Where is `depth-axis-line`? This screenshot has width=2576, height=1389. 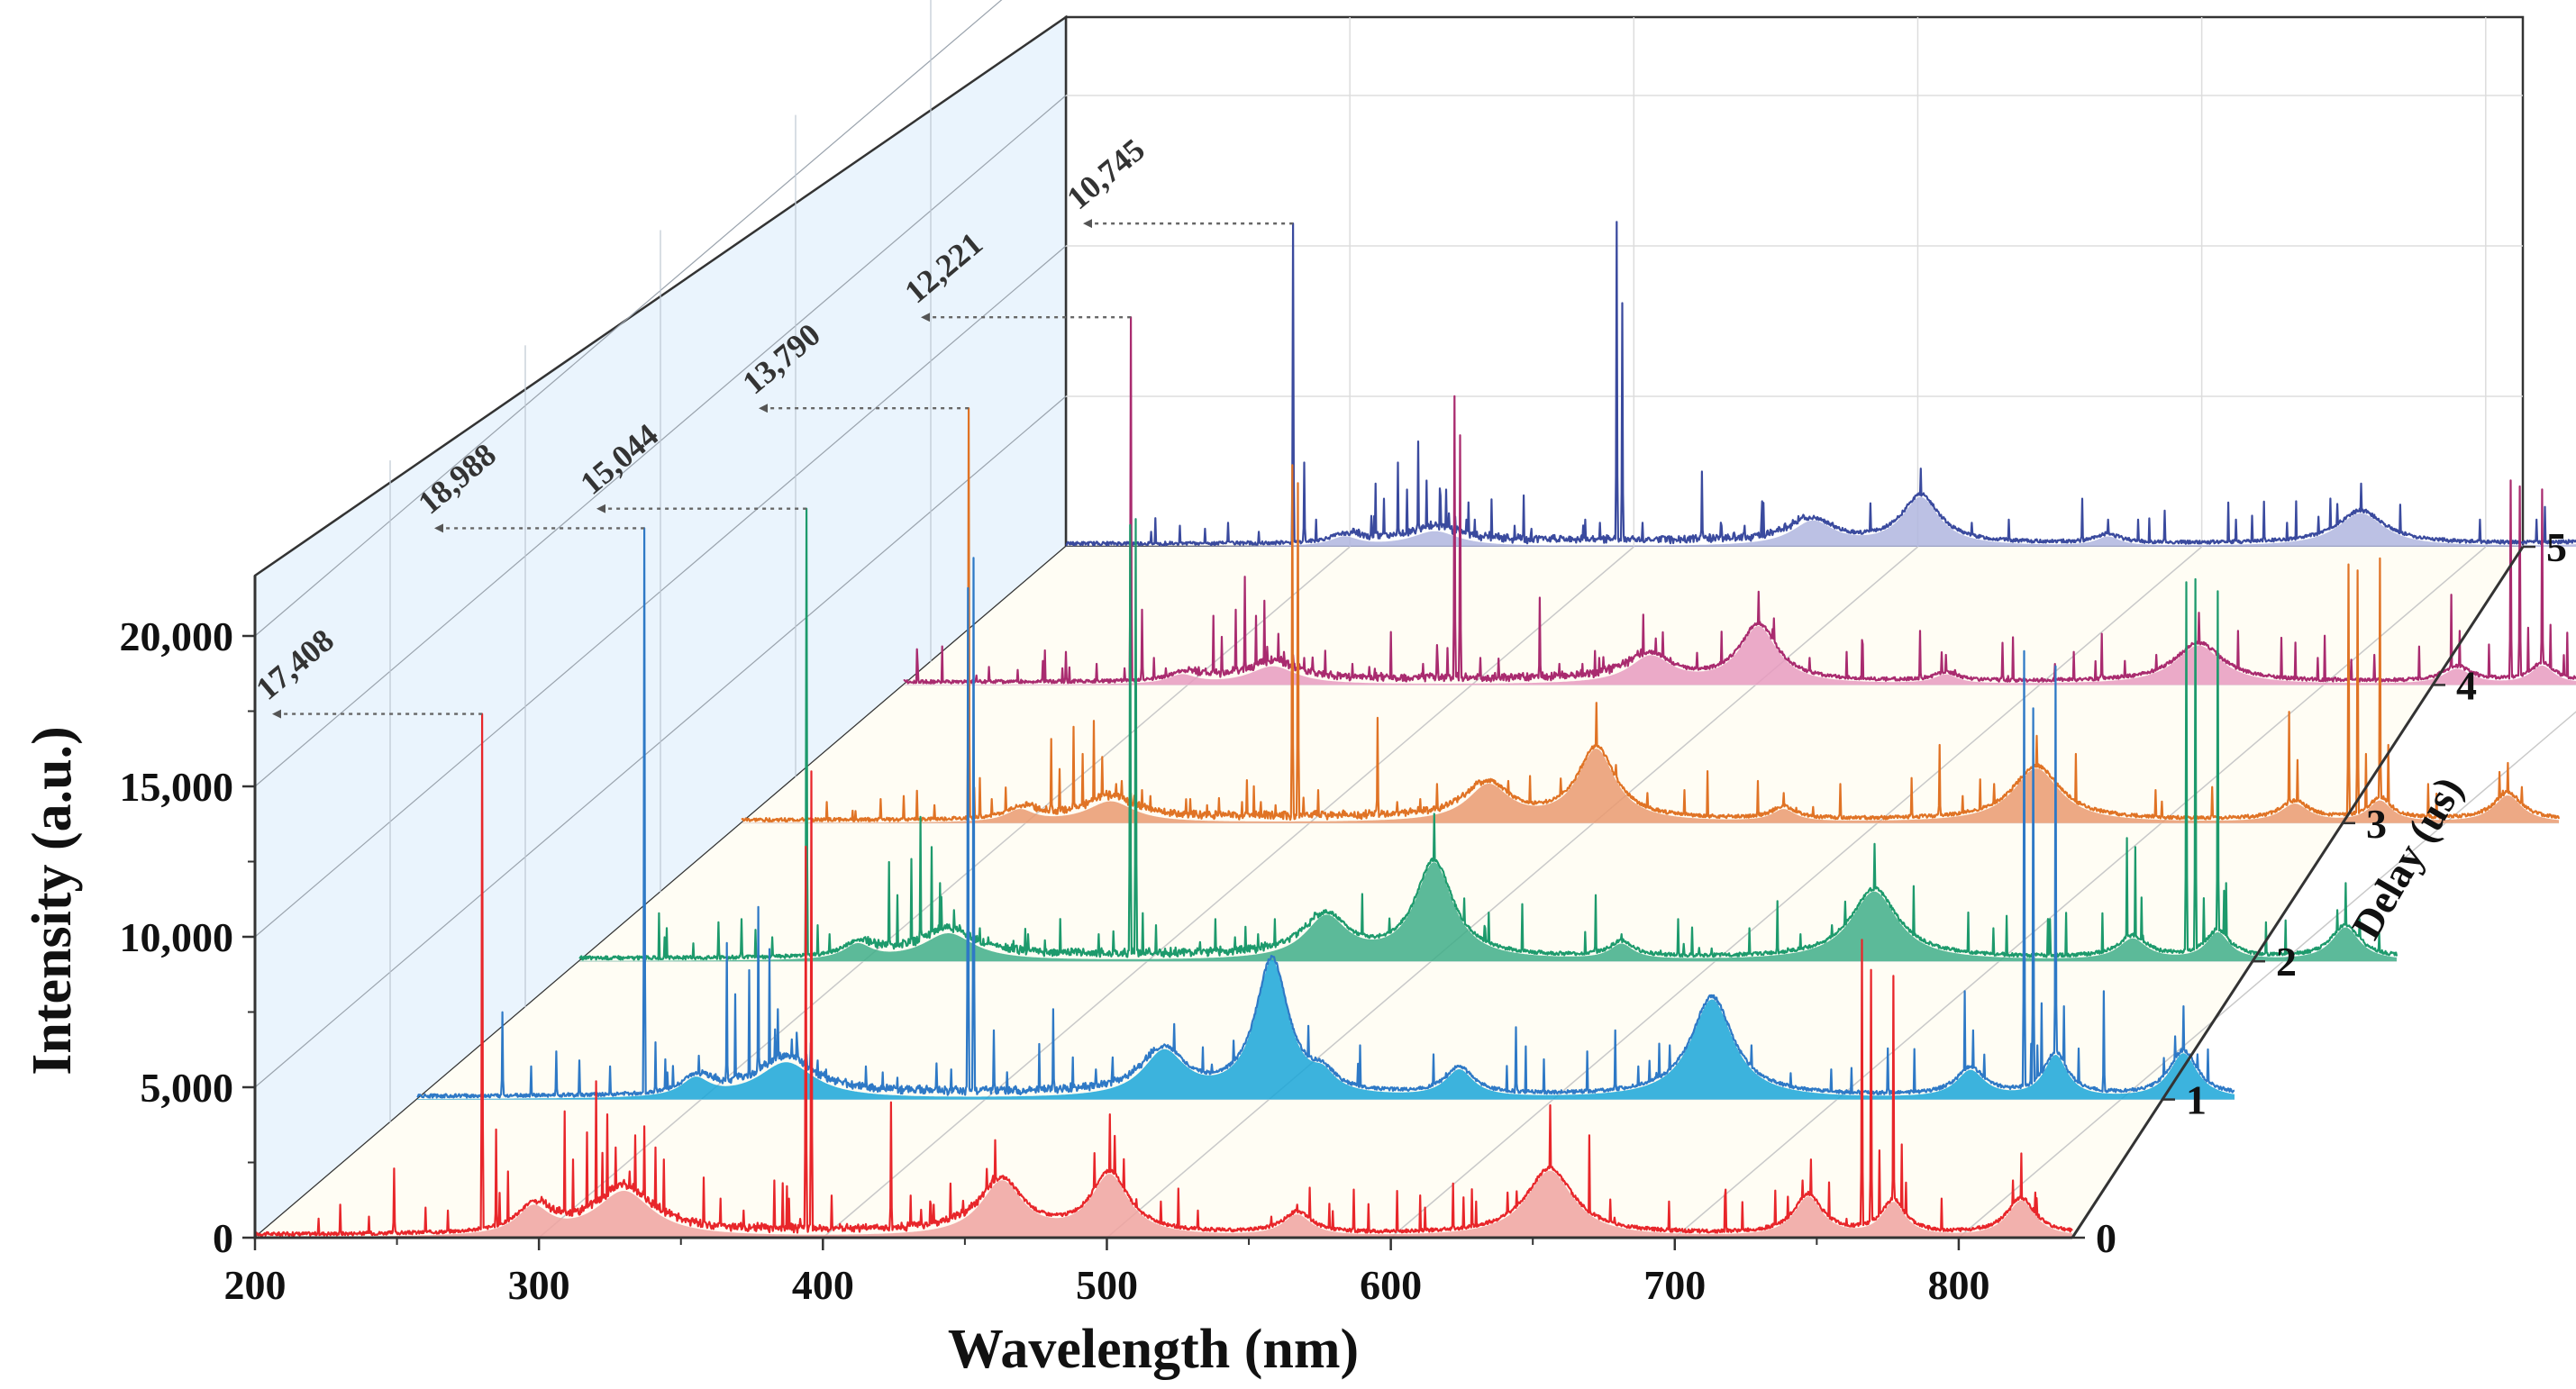
depth-axis-line is located at coordinates (2298, 893).